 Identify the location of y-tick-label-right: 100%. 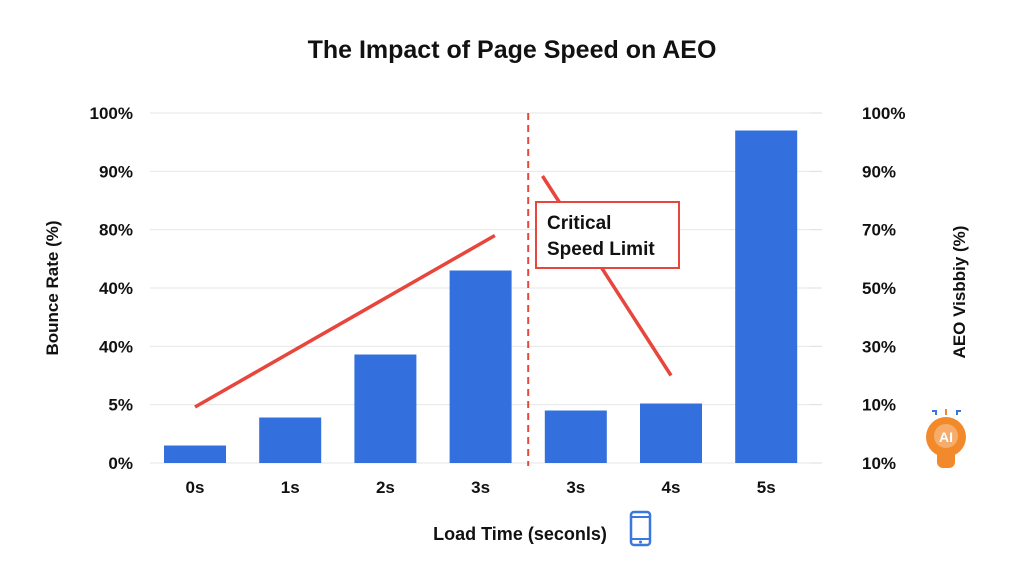
(883, 113).